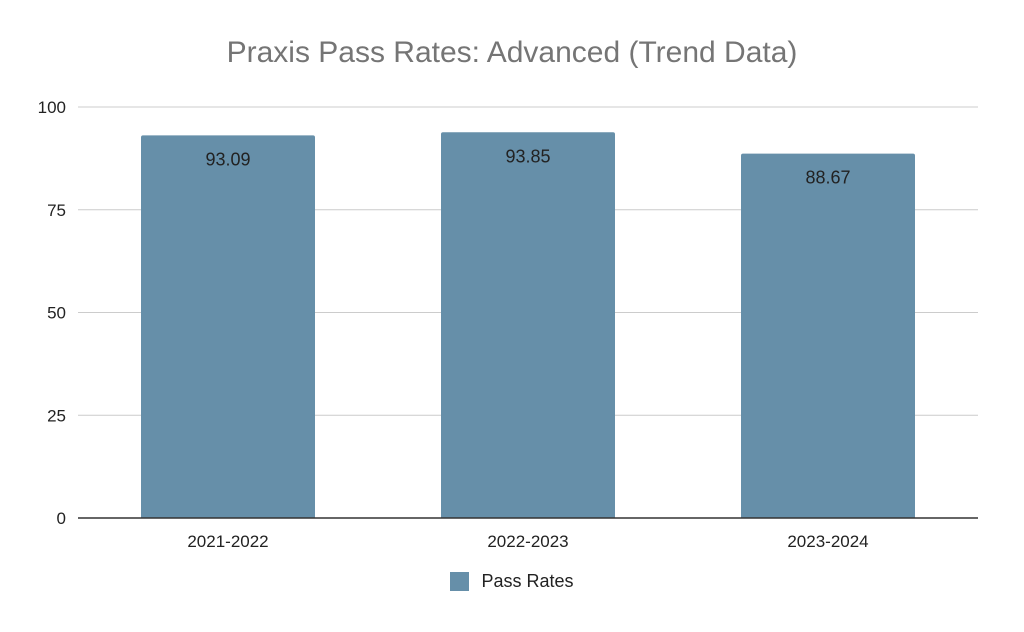 This screenshot has width=1024, height=632. Describe the element at coordinates (227, 541) in the screenshot. I see `x-tick-label: 2021-2022` at that location.